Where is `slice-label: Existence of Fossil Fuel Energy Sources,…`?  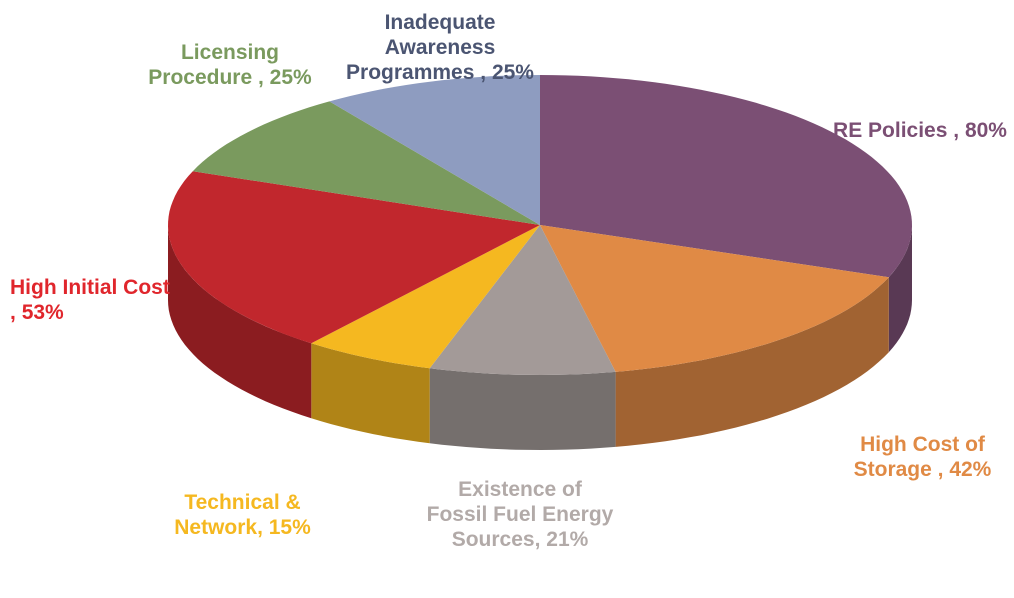
slice-label: Existence of Fossil Fuel Energy Sources,… is located at coordinates (520, 514).